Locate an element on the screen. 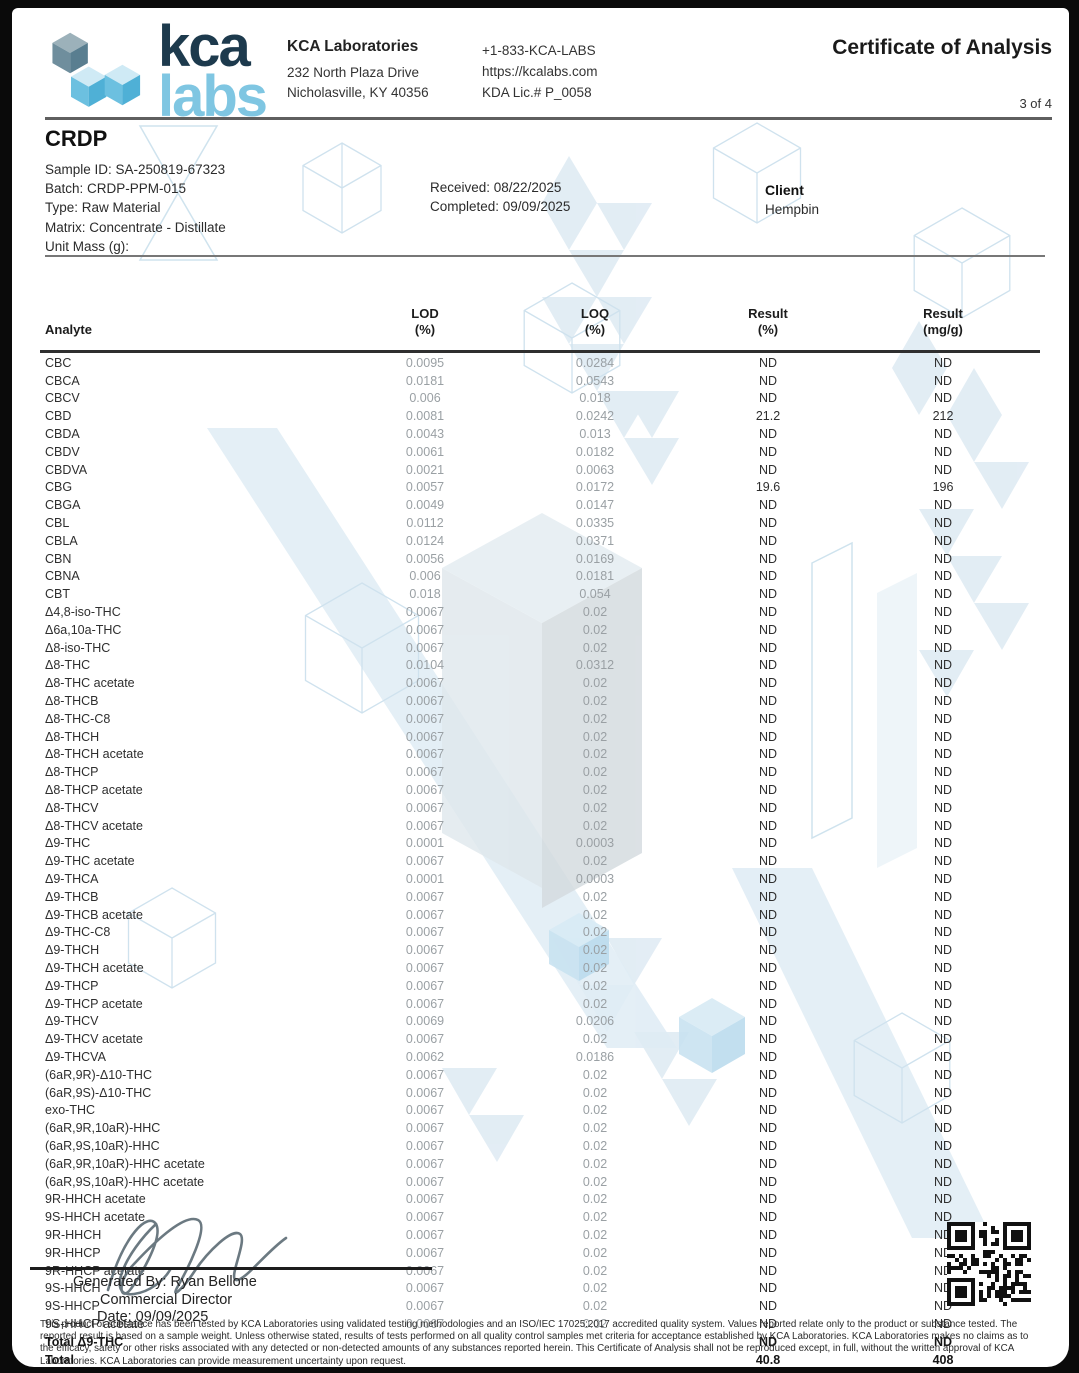 This screenshot has width=1079, height=1373. client-label: Client is located at coordinates (784, 190).